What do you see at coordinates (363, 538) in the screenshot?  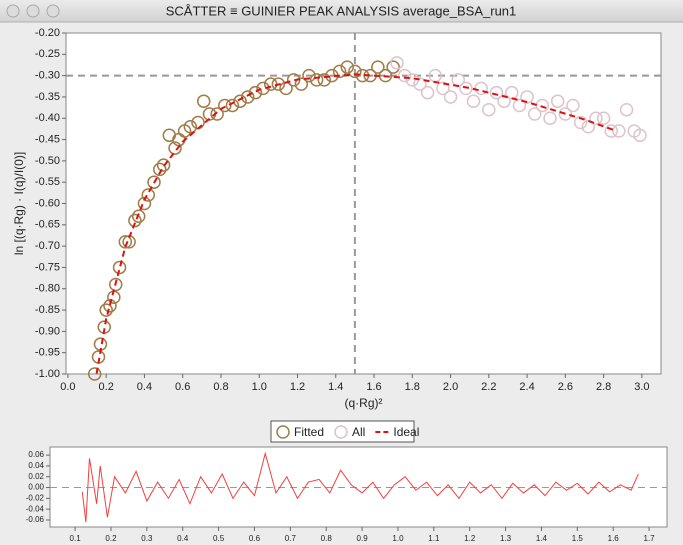 I see `x-tick-label: 0.9` at bounding box center [363, 538].